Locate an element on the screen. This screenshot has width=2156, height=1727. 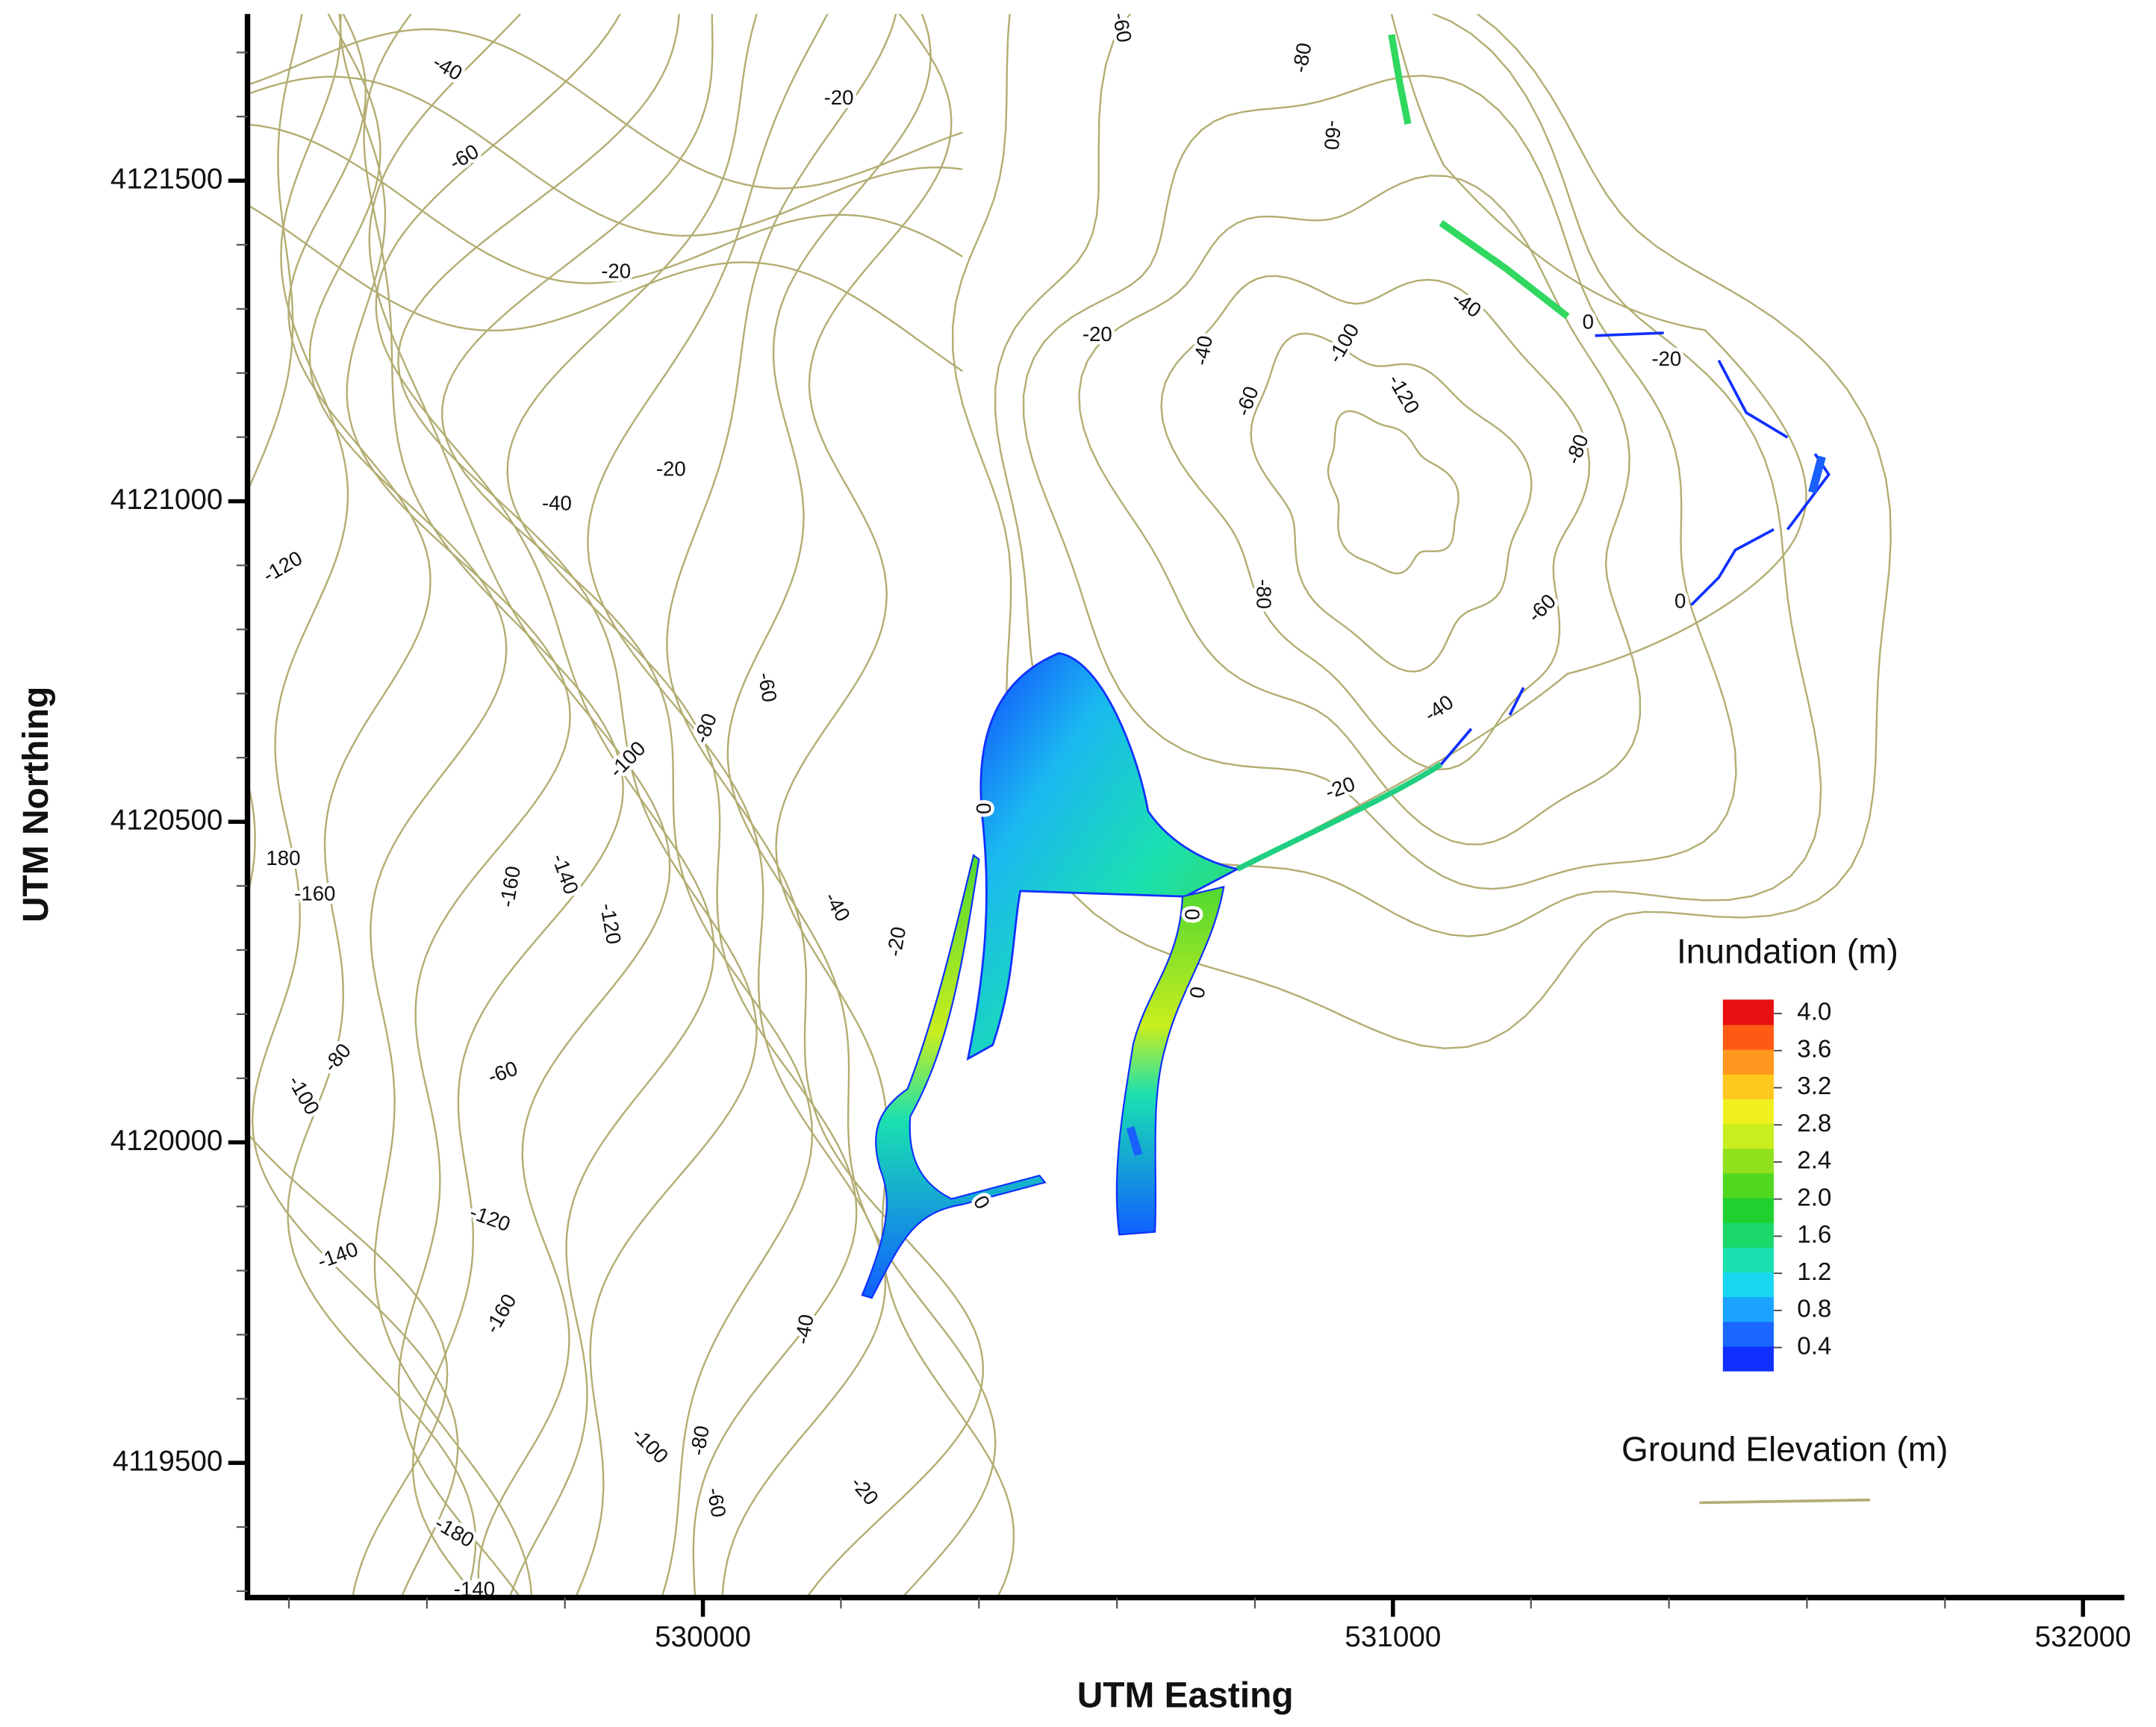
colorbar-tick-label: 3.2 is located at coordinates (1814, 1086).